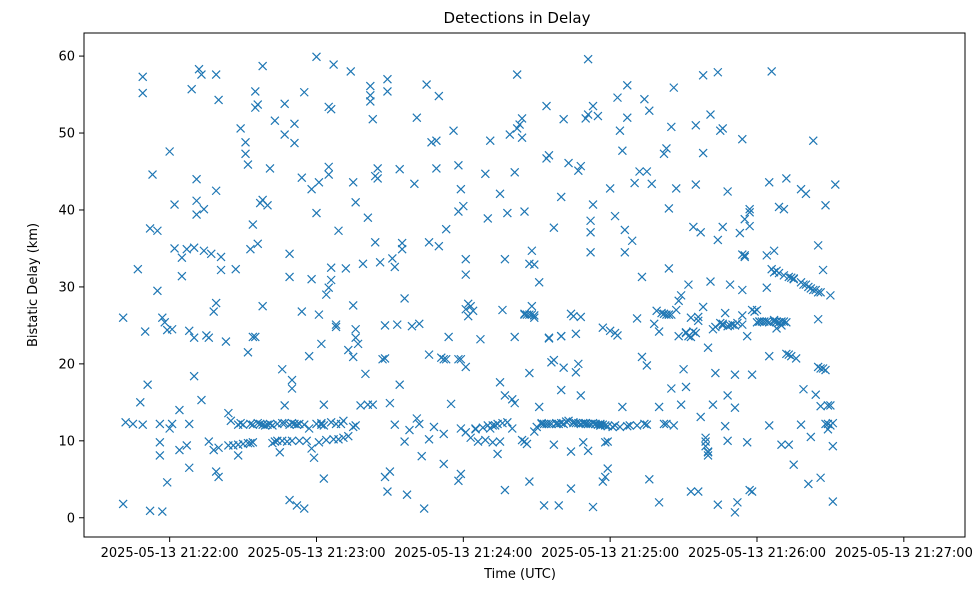 The width and height of the screenshot is (979, 590). I want to click on y-tick-label: 0, so click(71, 518).